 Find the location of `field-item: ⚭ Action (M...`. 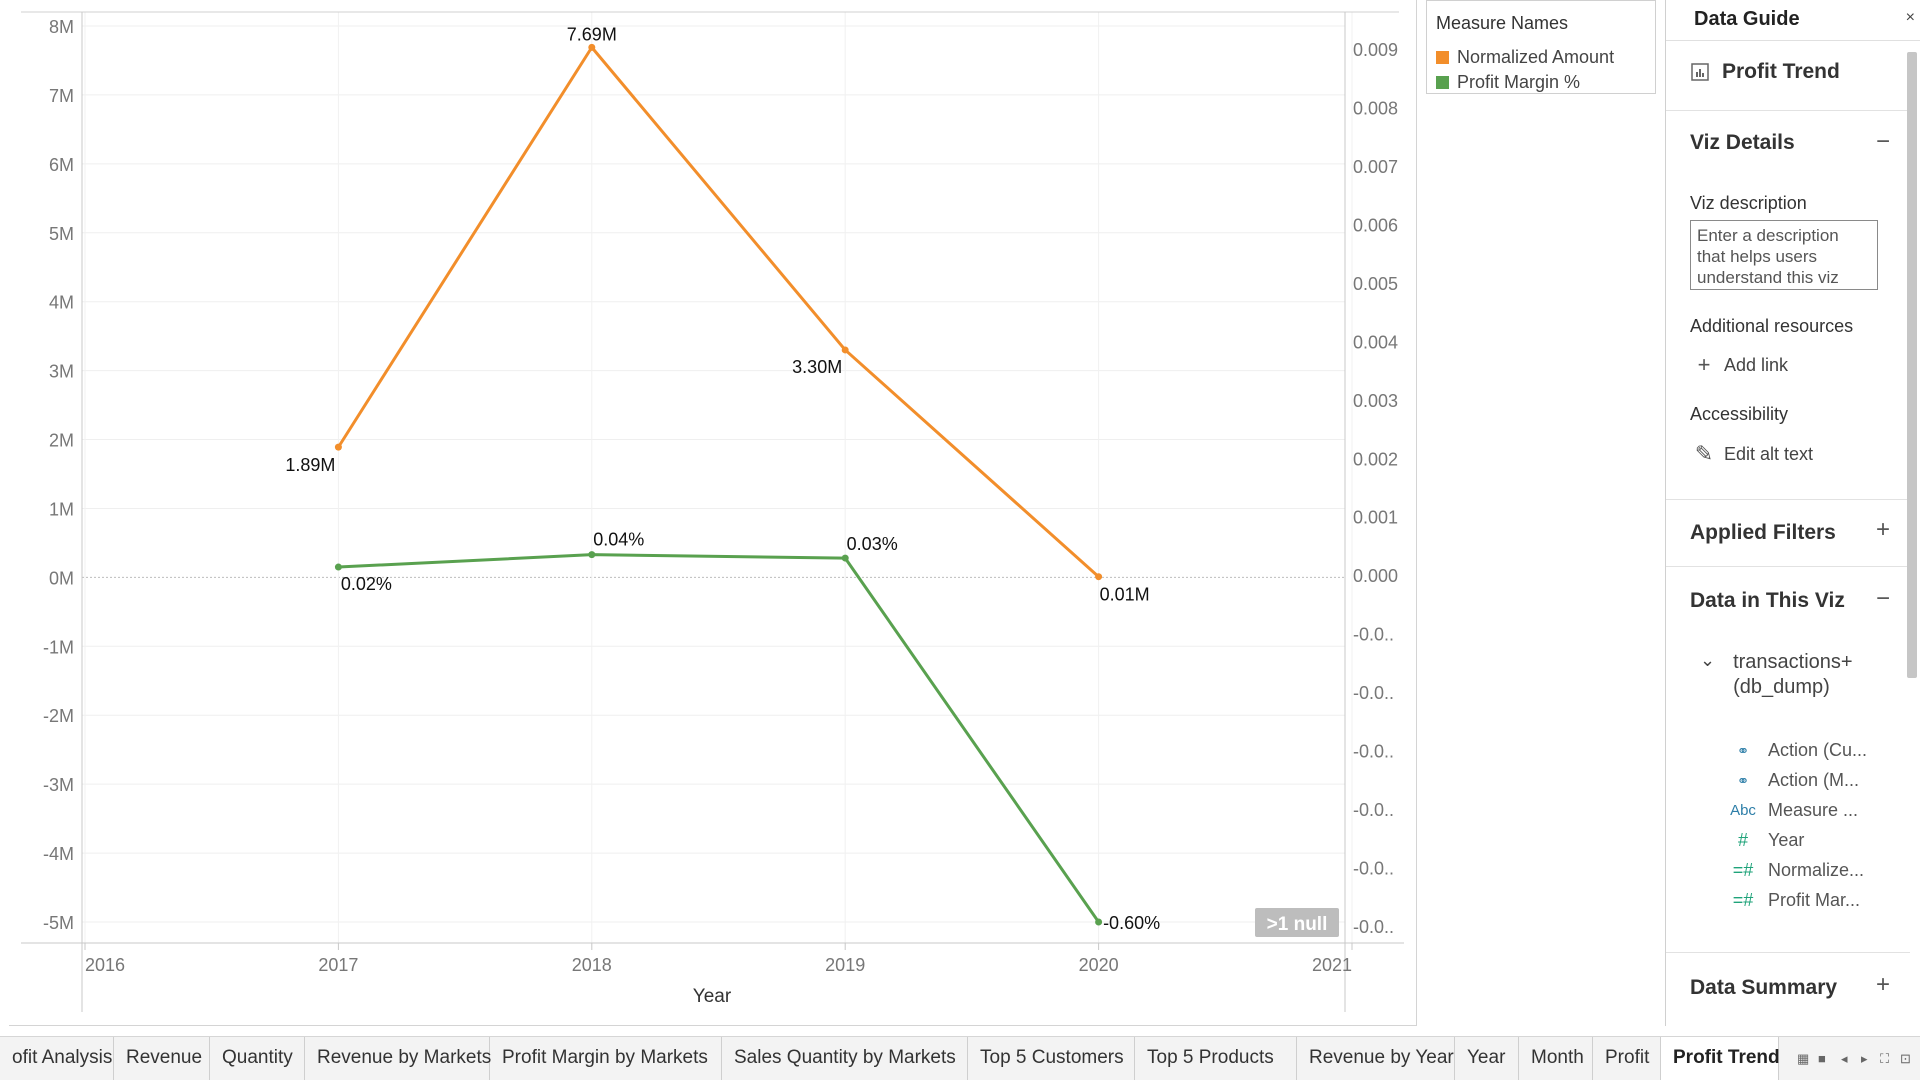

field-item: ⚭ Action (M... is located at coordinates (1794, 780).